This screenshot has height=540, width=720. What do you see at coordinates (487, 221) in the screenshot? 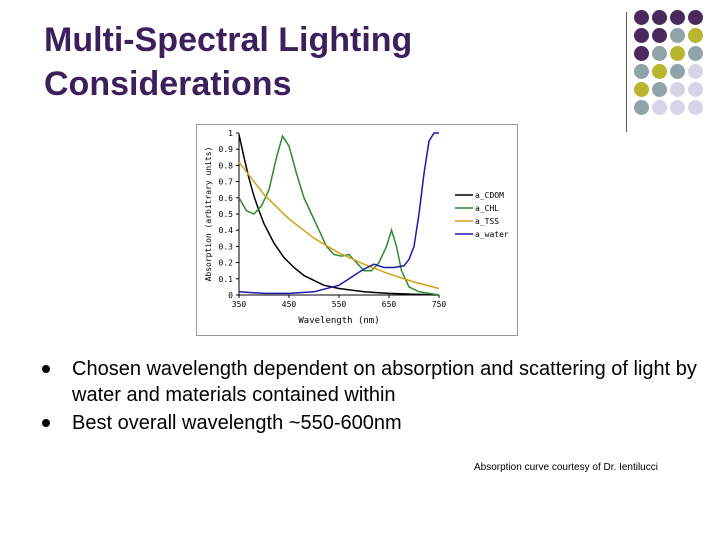
I see `legend-label: a_TSS` at bounding box center [487, 221].